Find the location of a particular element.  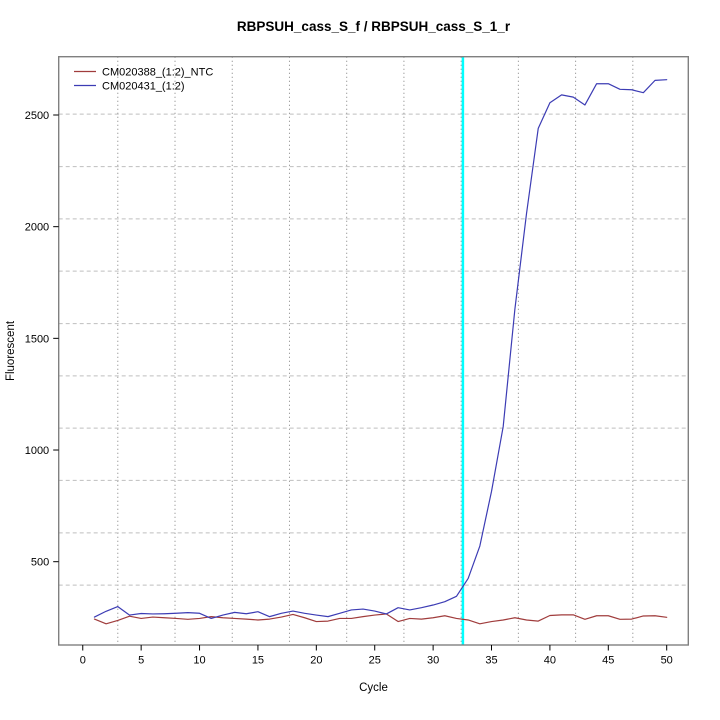

y-axis-label: Fluorescent is located at coordinates (11, 350).